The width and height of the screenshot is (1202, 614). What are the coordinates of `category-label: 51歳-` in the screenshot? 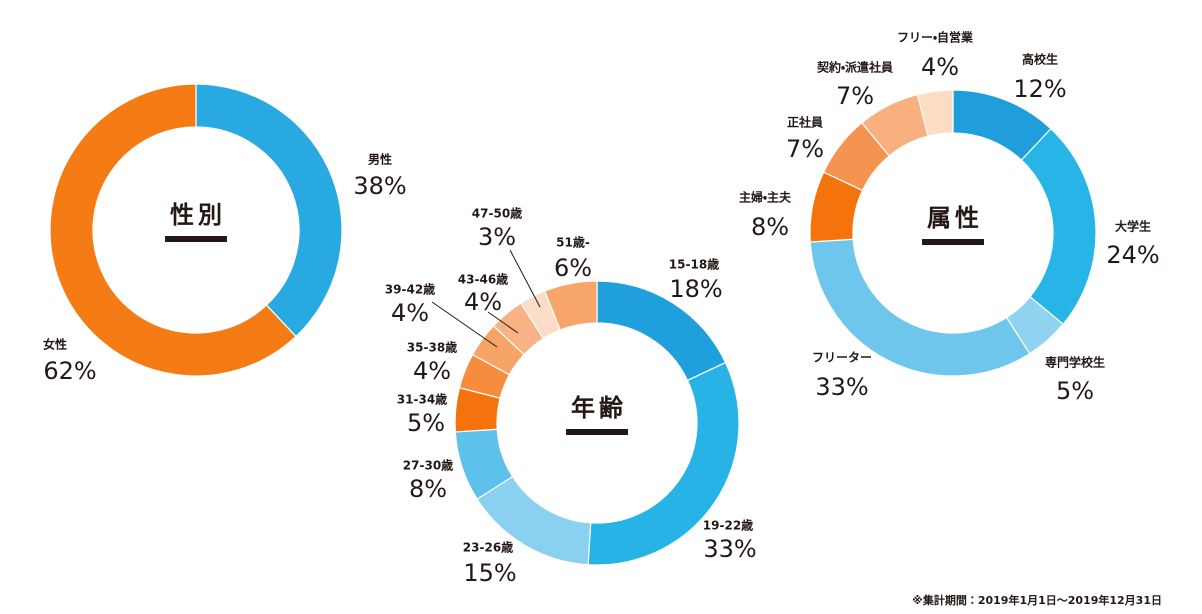 It's located at (573, 242).